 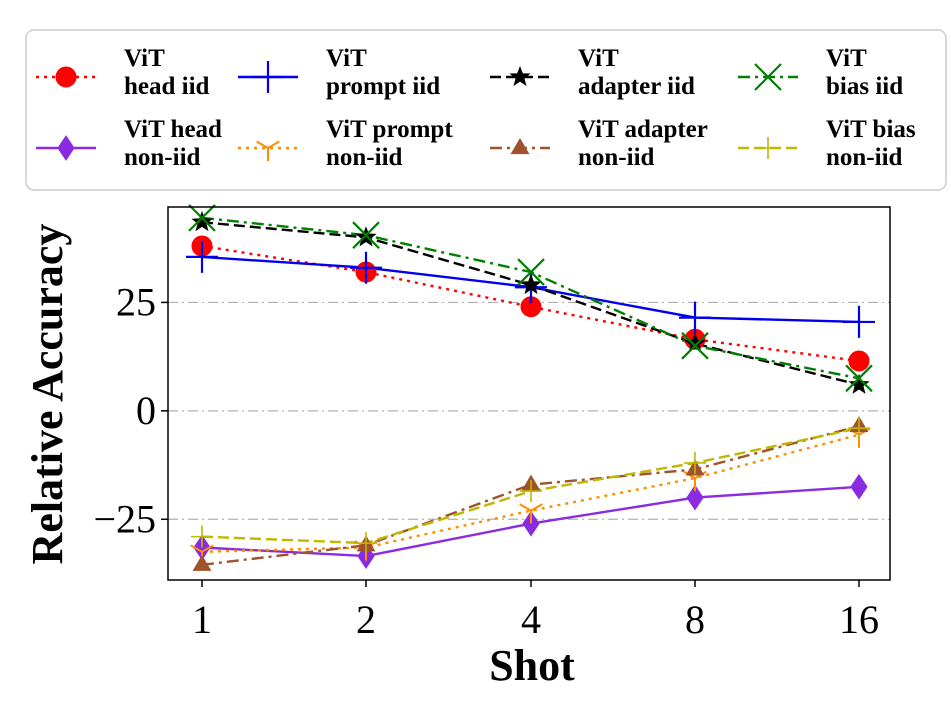 I want to click on y-axis-title: Relative Accuracy, so click(x=47, y=394).